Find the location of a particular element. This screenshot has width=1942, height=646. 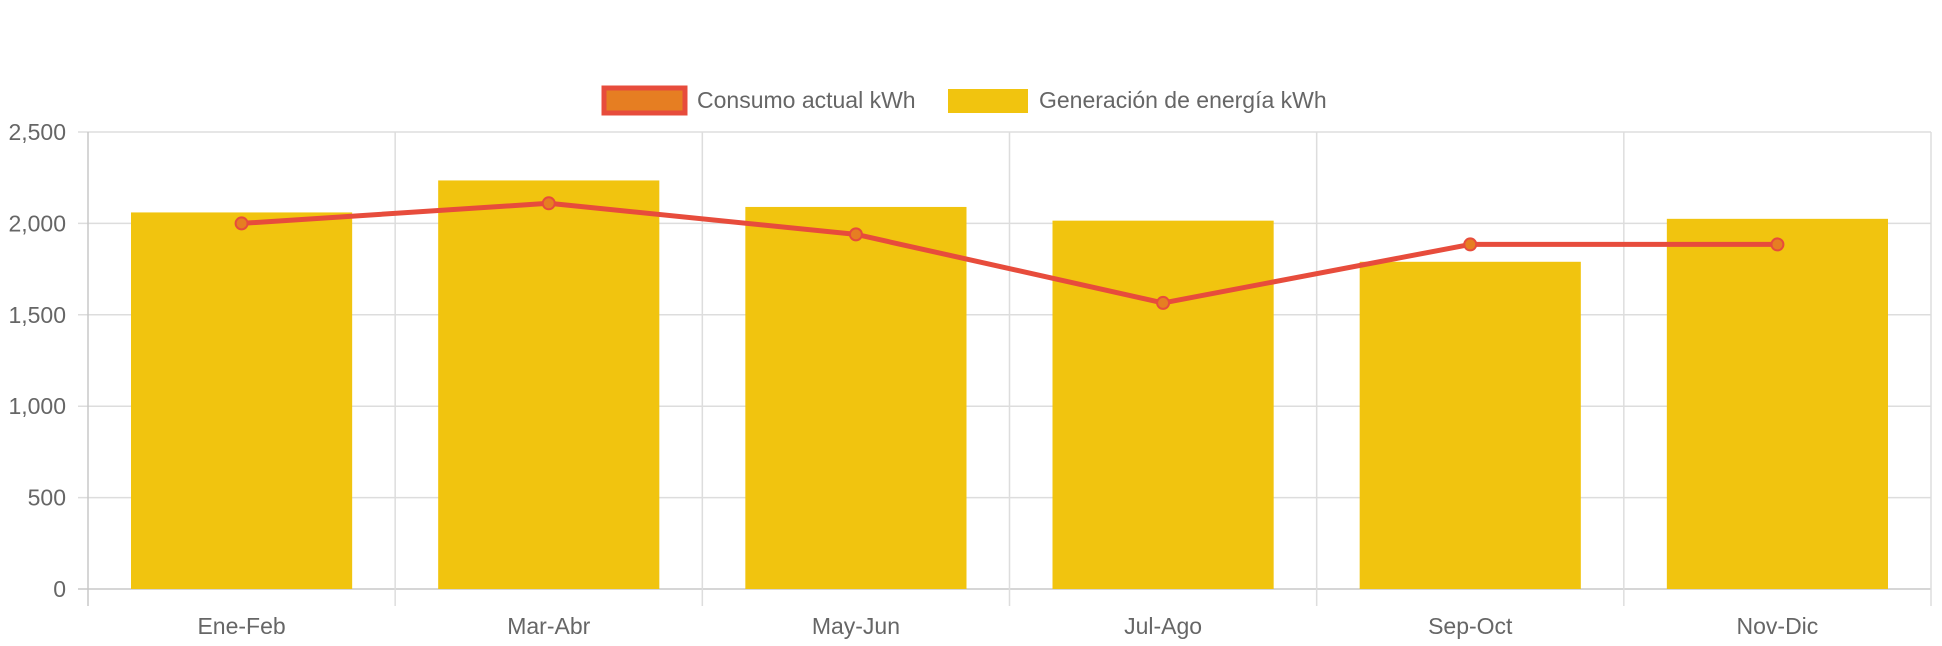

line-series is located at coordinates (1009, 253).